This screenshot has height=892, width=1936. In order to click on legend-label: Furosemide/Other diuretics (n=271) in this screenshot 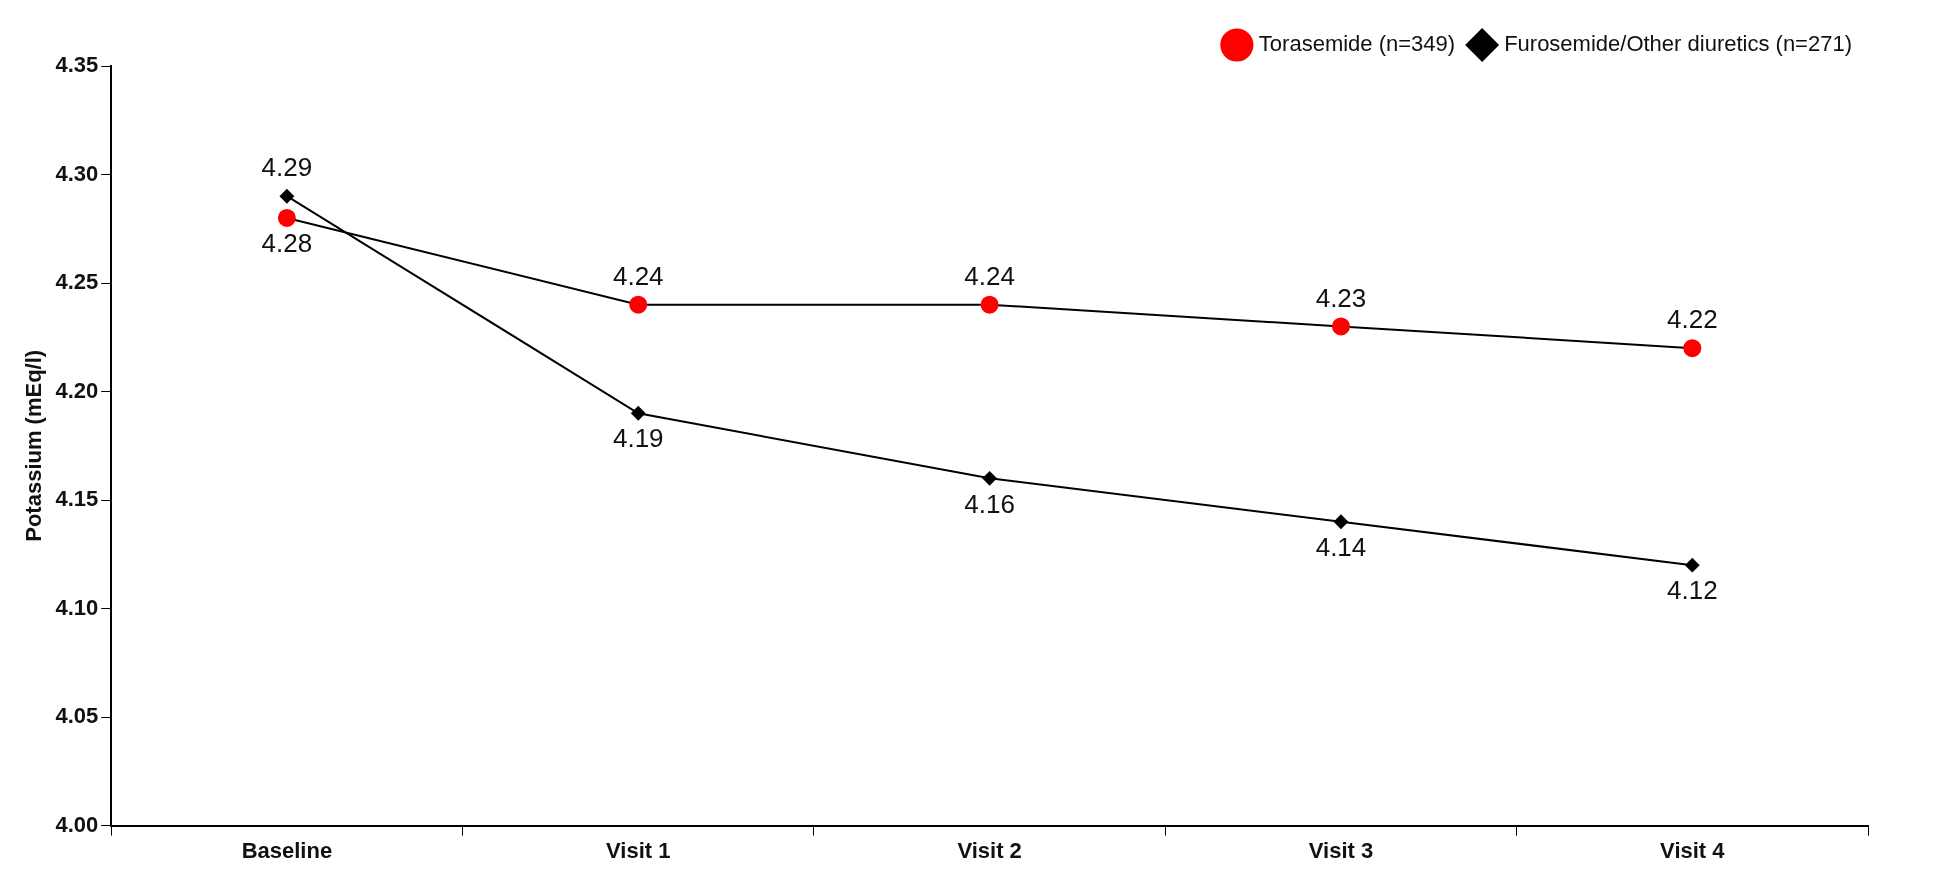, I will do `click(1678, 44)`.